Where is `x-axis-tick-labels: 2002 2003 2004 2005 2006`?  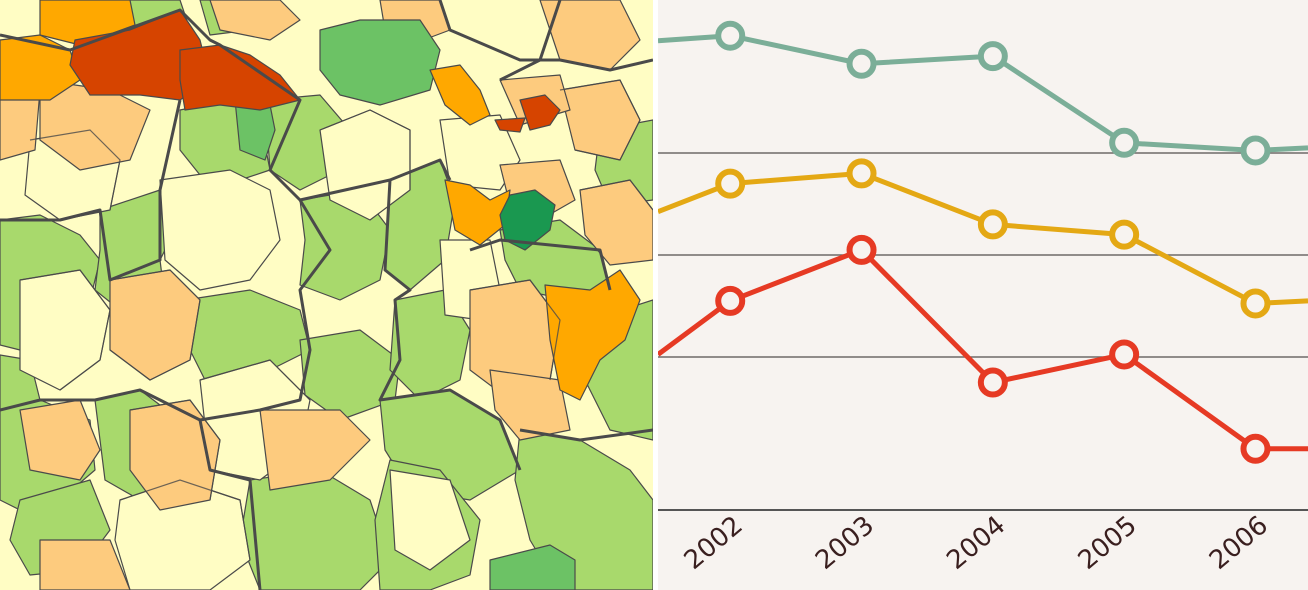
x-axis-tick-labels: 2002 2003 2004 2005 2006 is located at coordinates (976, 543).